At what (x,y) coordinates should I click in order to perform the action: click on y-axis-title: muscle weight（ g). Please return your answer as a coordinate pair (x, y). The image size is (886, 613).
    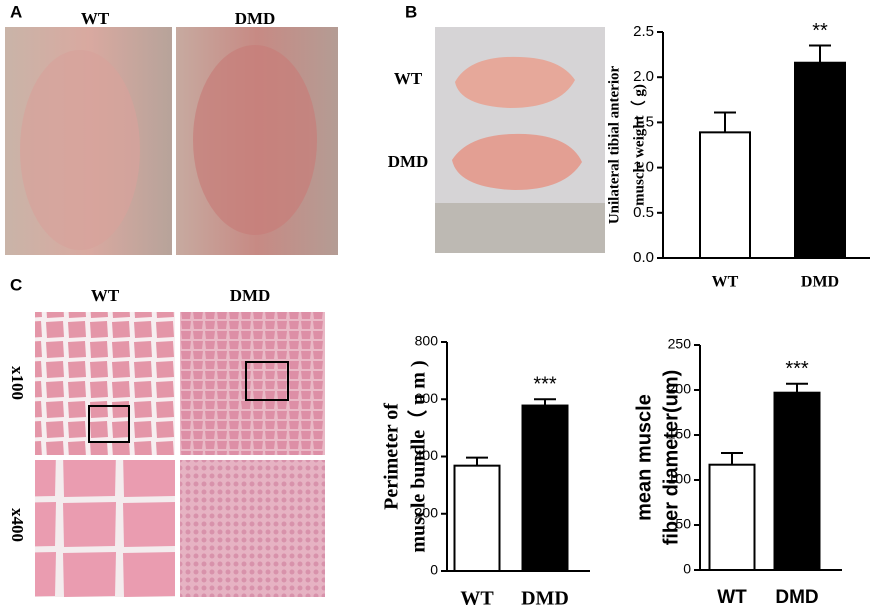
    Looking at the image, I should click on (638, 145).